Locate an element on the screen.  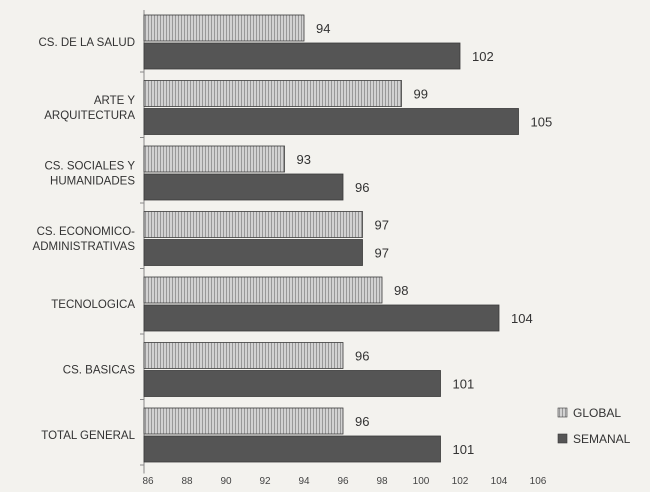
category-label: CS. ECONOMICO-ADMINISTRATIVAS is located at coordinates (84, 239).